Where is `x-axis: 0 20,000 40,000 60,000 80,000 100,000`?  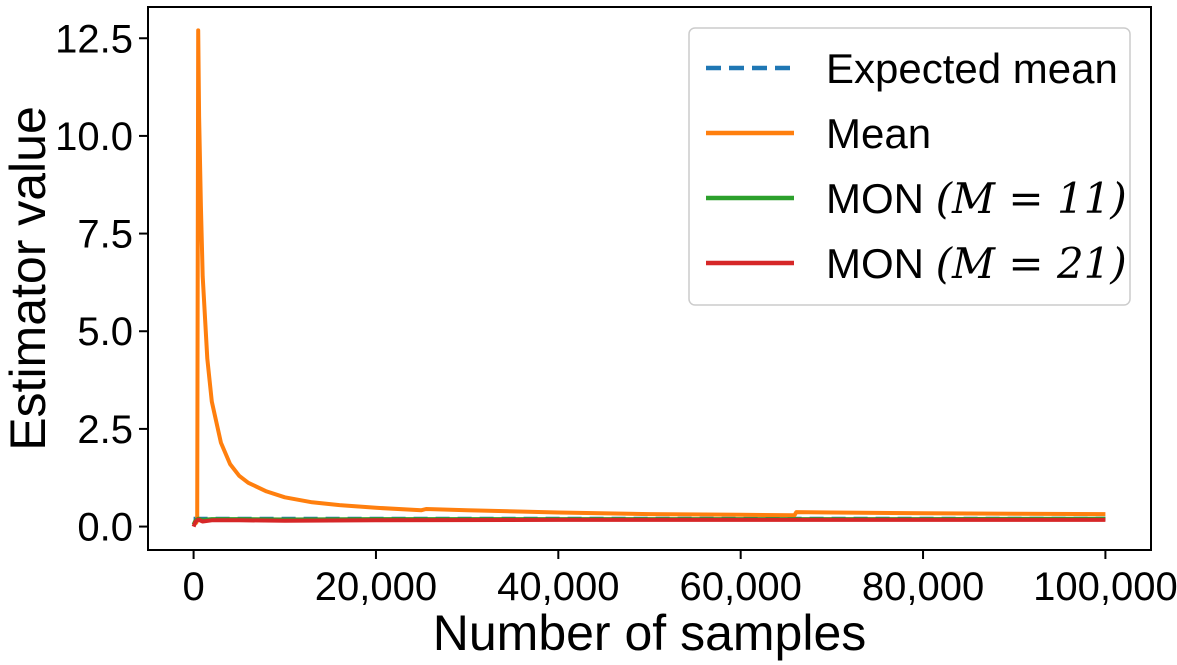 x-axis: 0 20,000 40,000 60,000 80,000 100,000 is located at coordinates (679, 579).